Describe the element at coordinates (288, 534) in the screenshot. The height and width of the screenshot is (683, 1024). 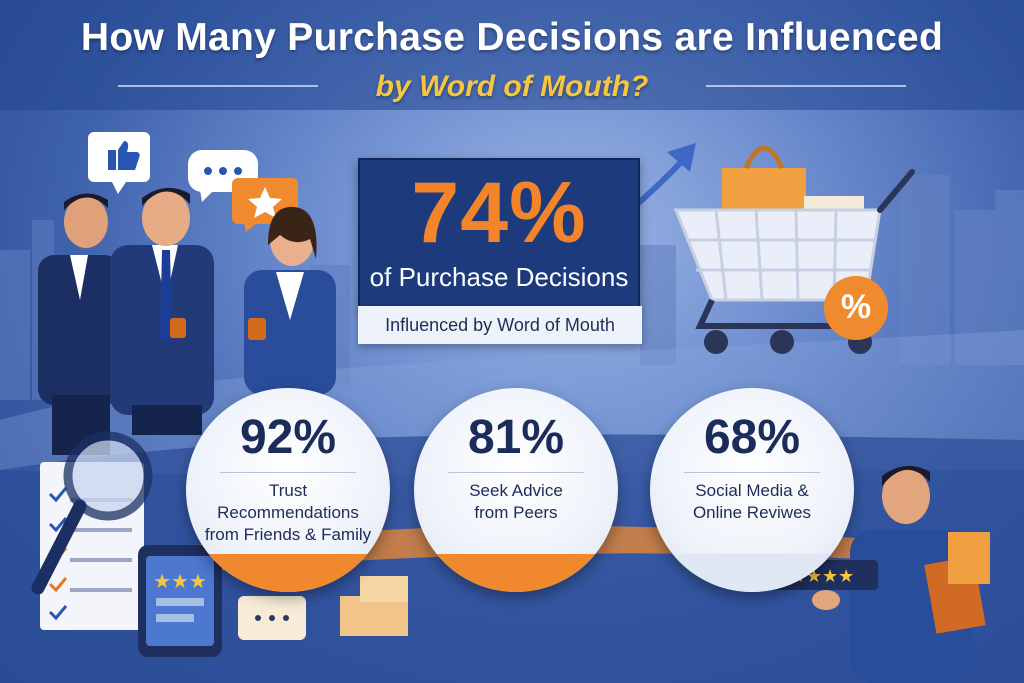
I see `stat-label-line2: from Friends & Family` at that location.